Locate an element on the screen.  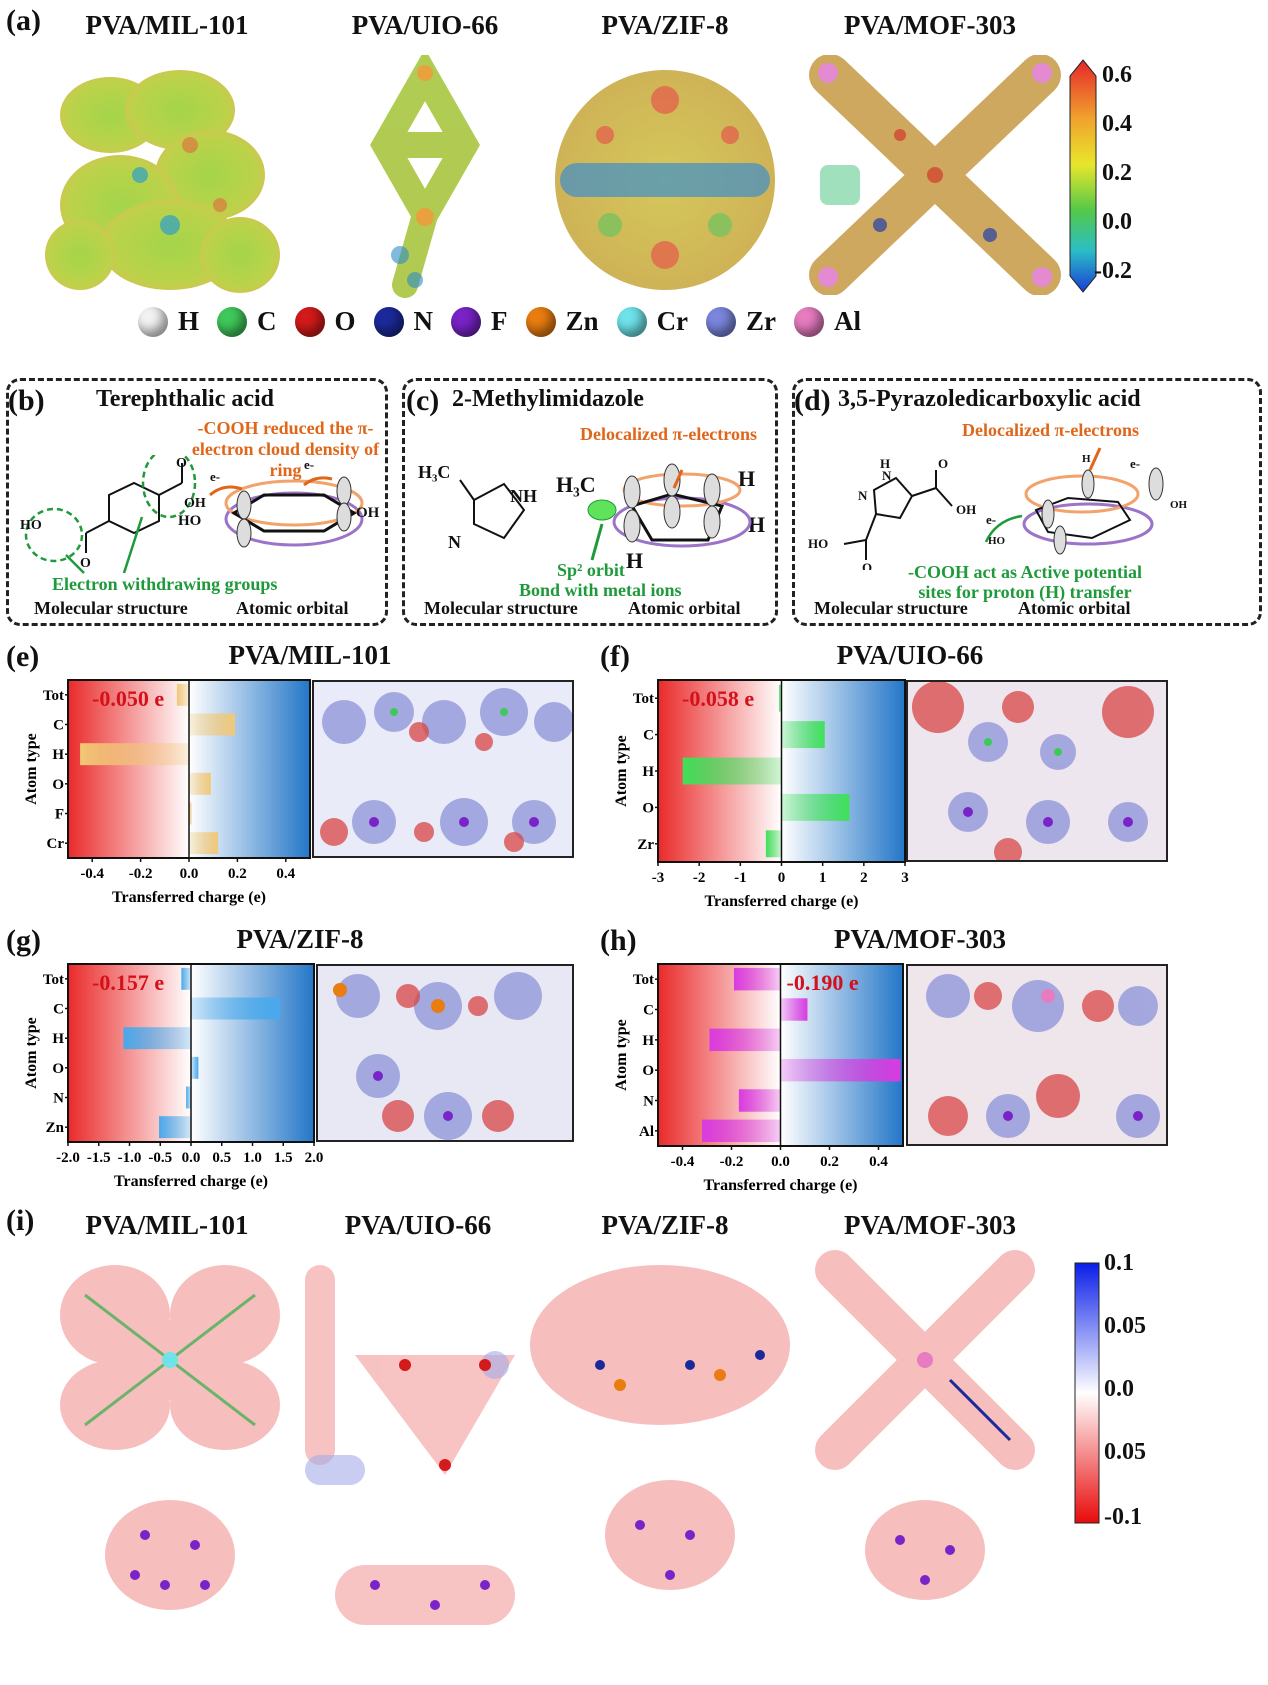
x-tick-label: -2.0 is located at coordinates (68, 1158).